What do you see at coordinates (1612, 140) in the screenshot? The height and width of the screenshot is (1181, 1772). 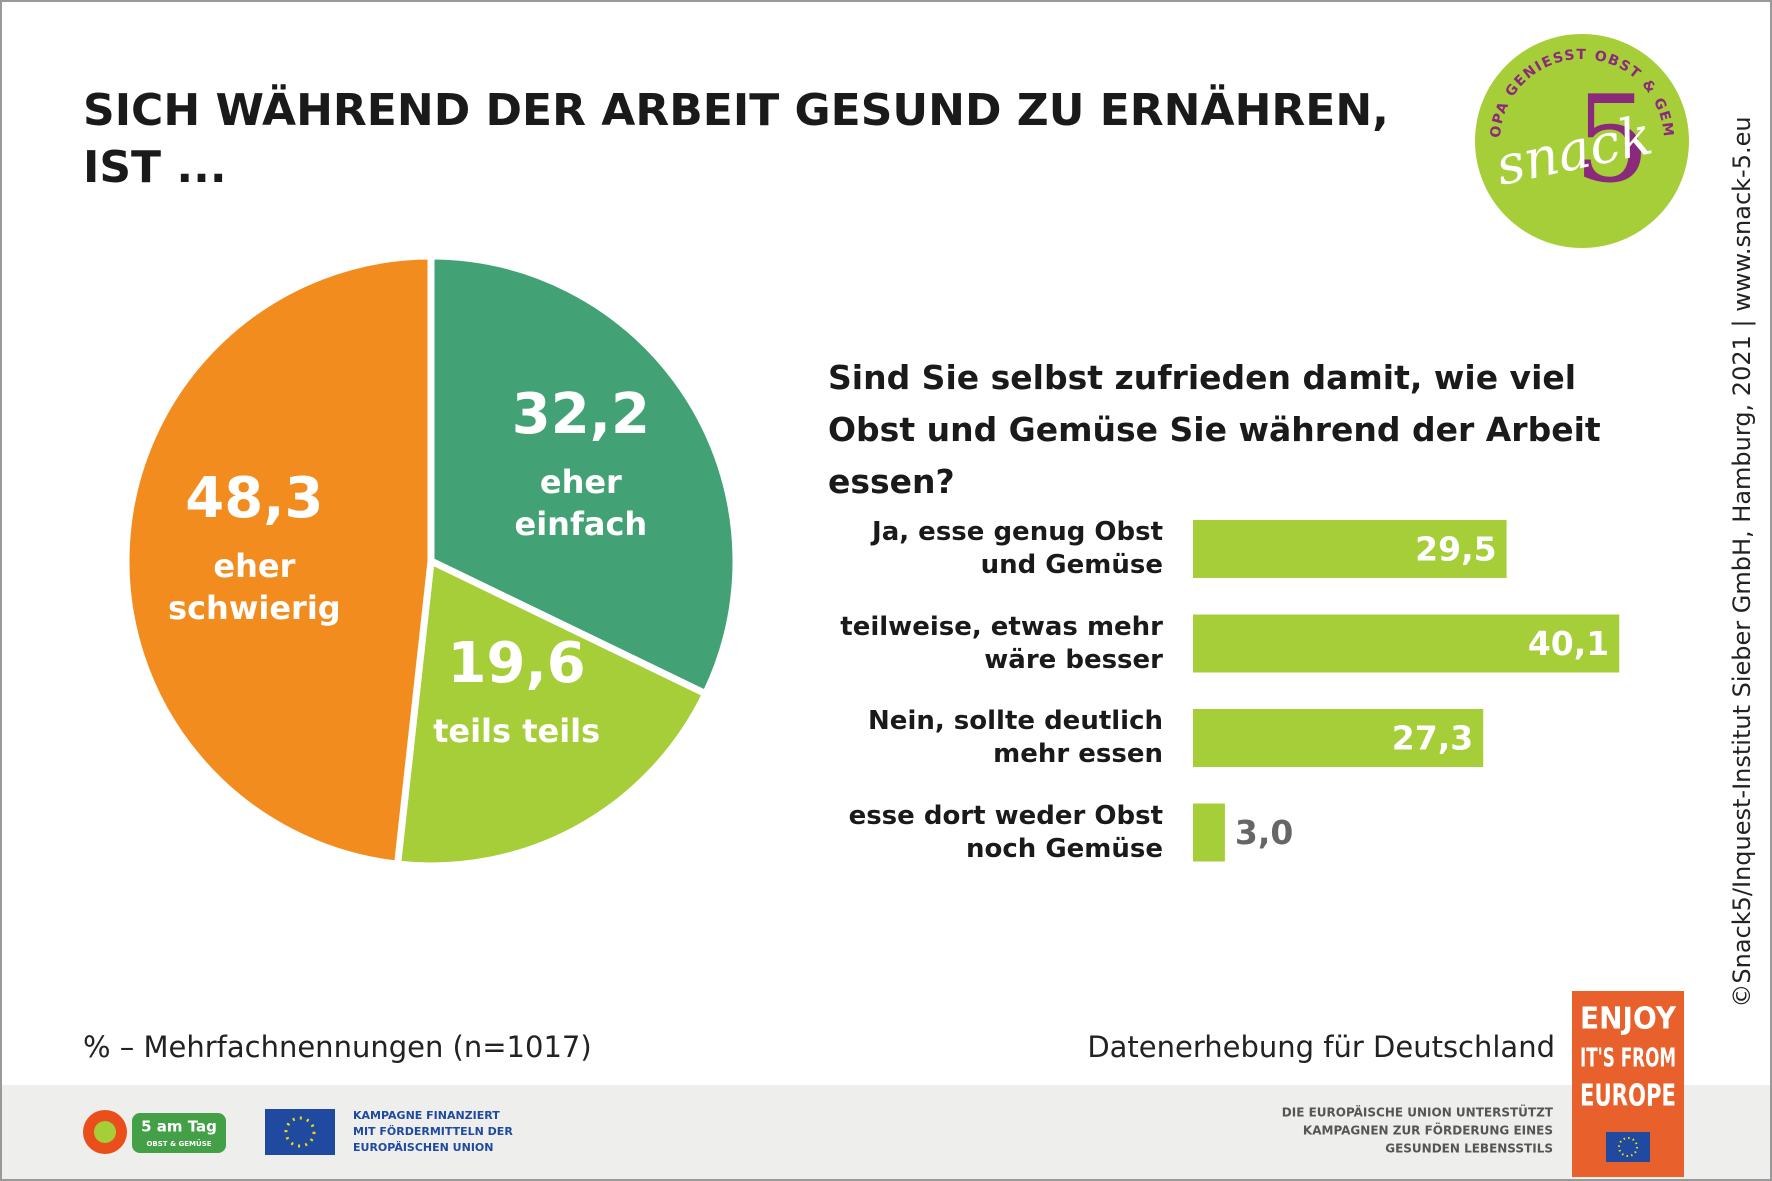 I see `logo-number: 5` at bounding box center [1612, 140].